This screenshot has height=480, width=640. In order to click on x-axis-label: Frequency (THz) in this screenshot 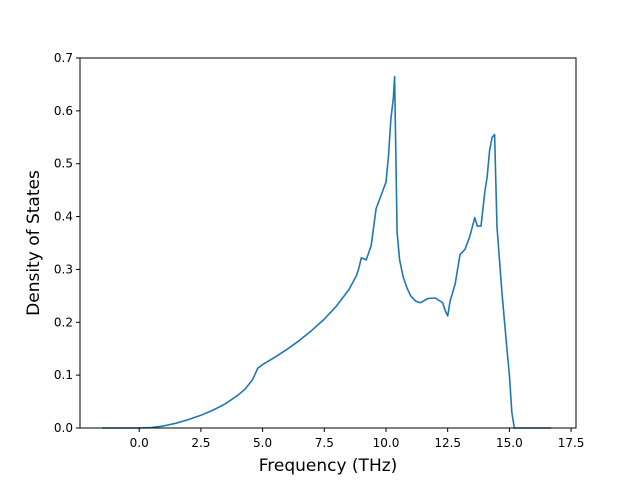, I will do `click(328, 466)`.